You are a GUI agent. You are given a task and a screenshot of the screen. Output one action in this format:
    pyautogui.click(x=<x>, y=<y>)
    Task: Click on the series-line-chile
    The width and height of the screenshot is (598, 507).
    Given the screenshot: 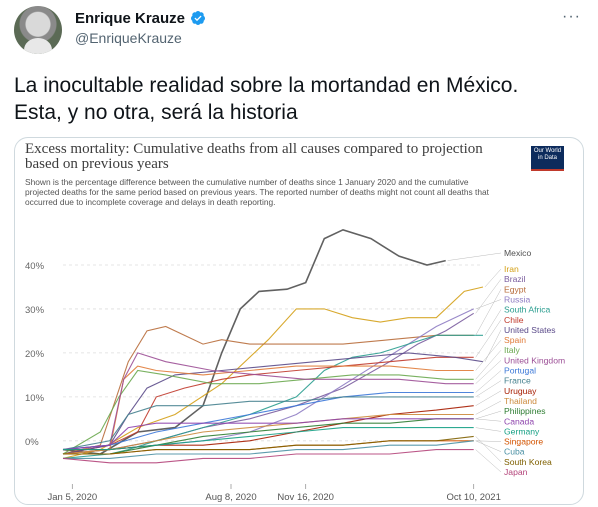 What is the action you would take?
    pyautogui.click(x=268, y=405)
    